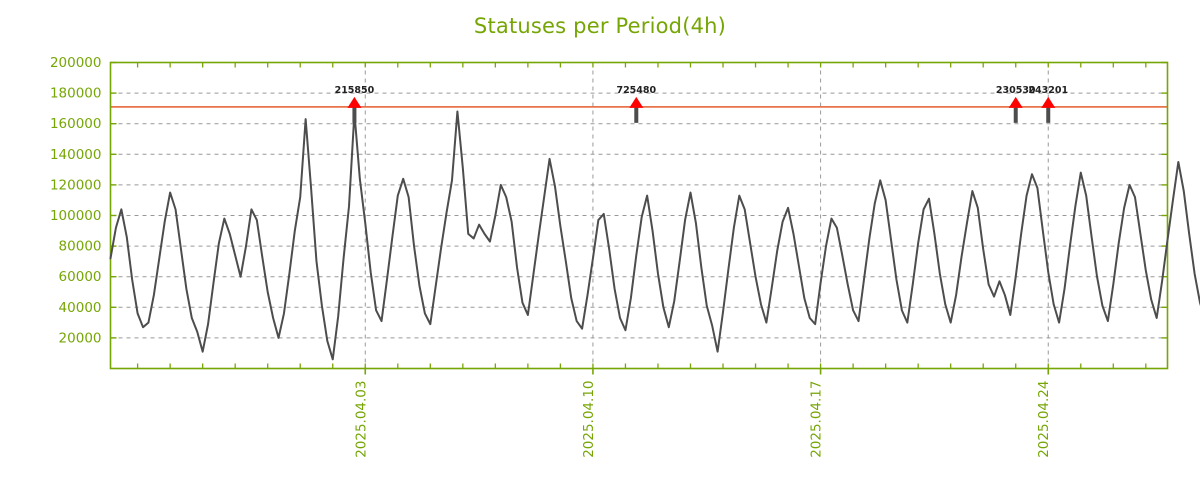  I want to click on x-axis-tick-label: 2025.04.03, so click(361, 419).